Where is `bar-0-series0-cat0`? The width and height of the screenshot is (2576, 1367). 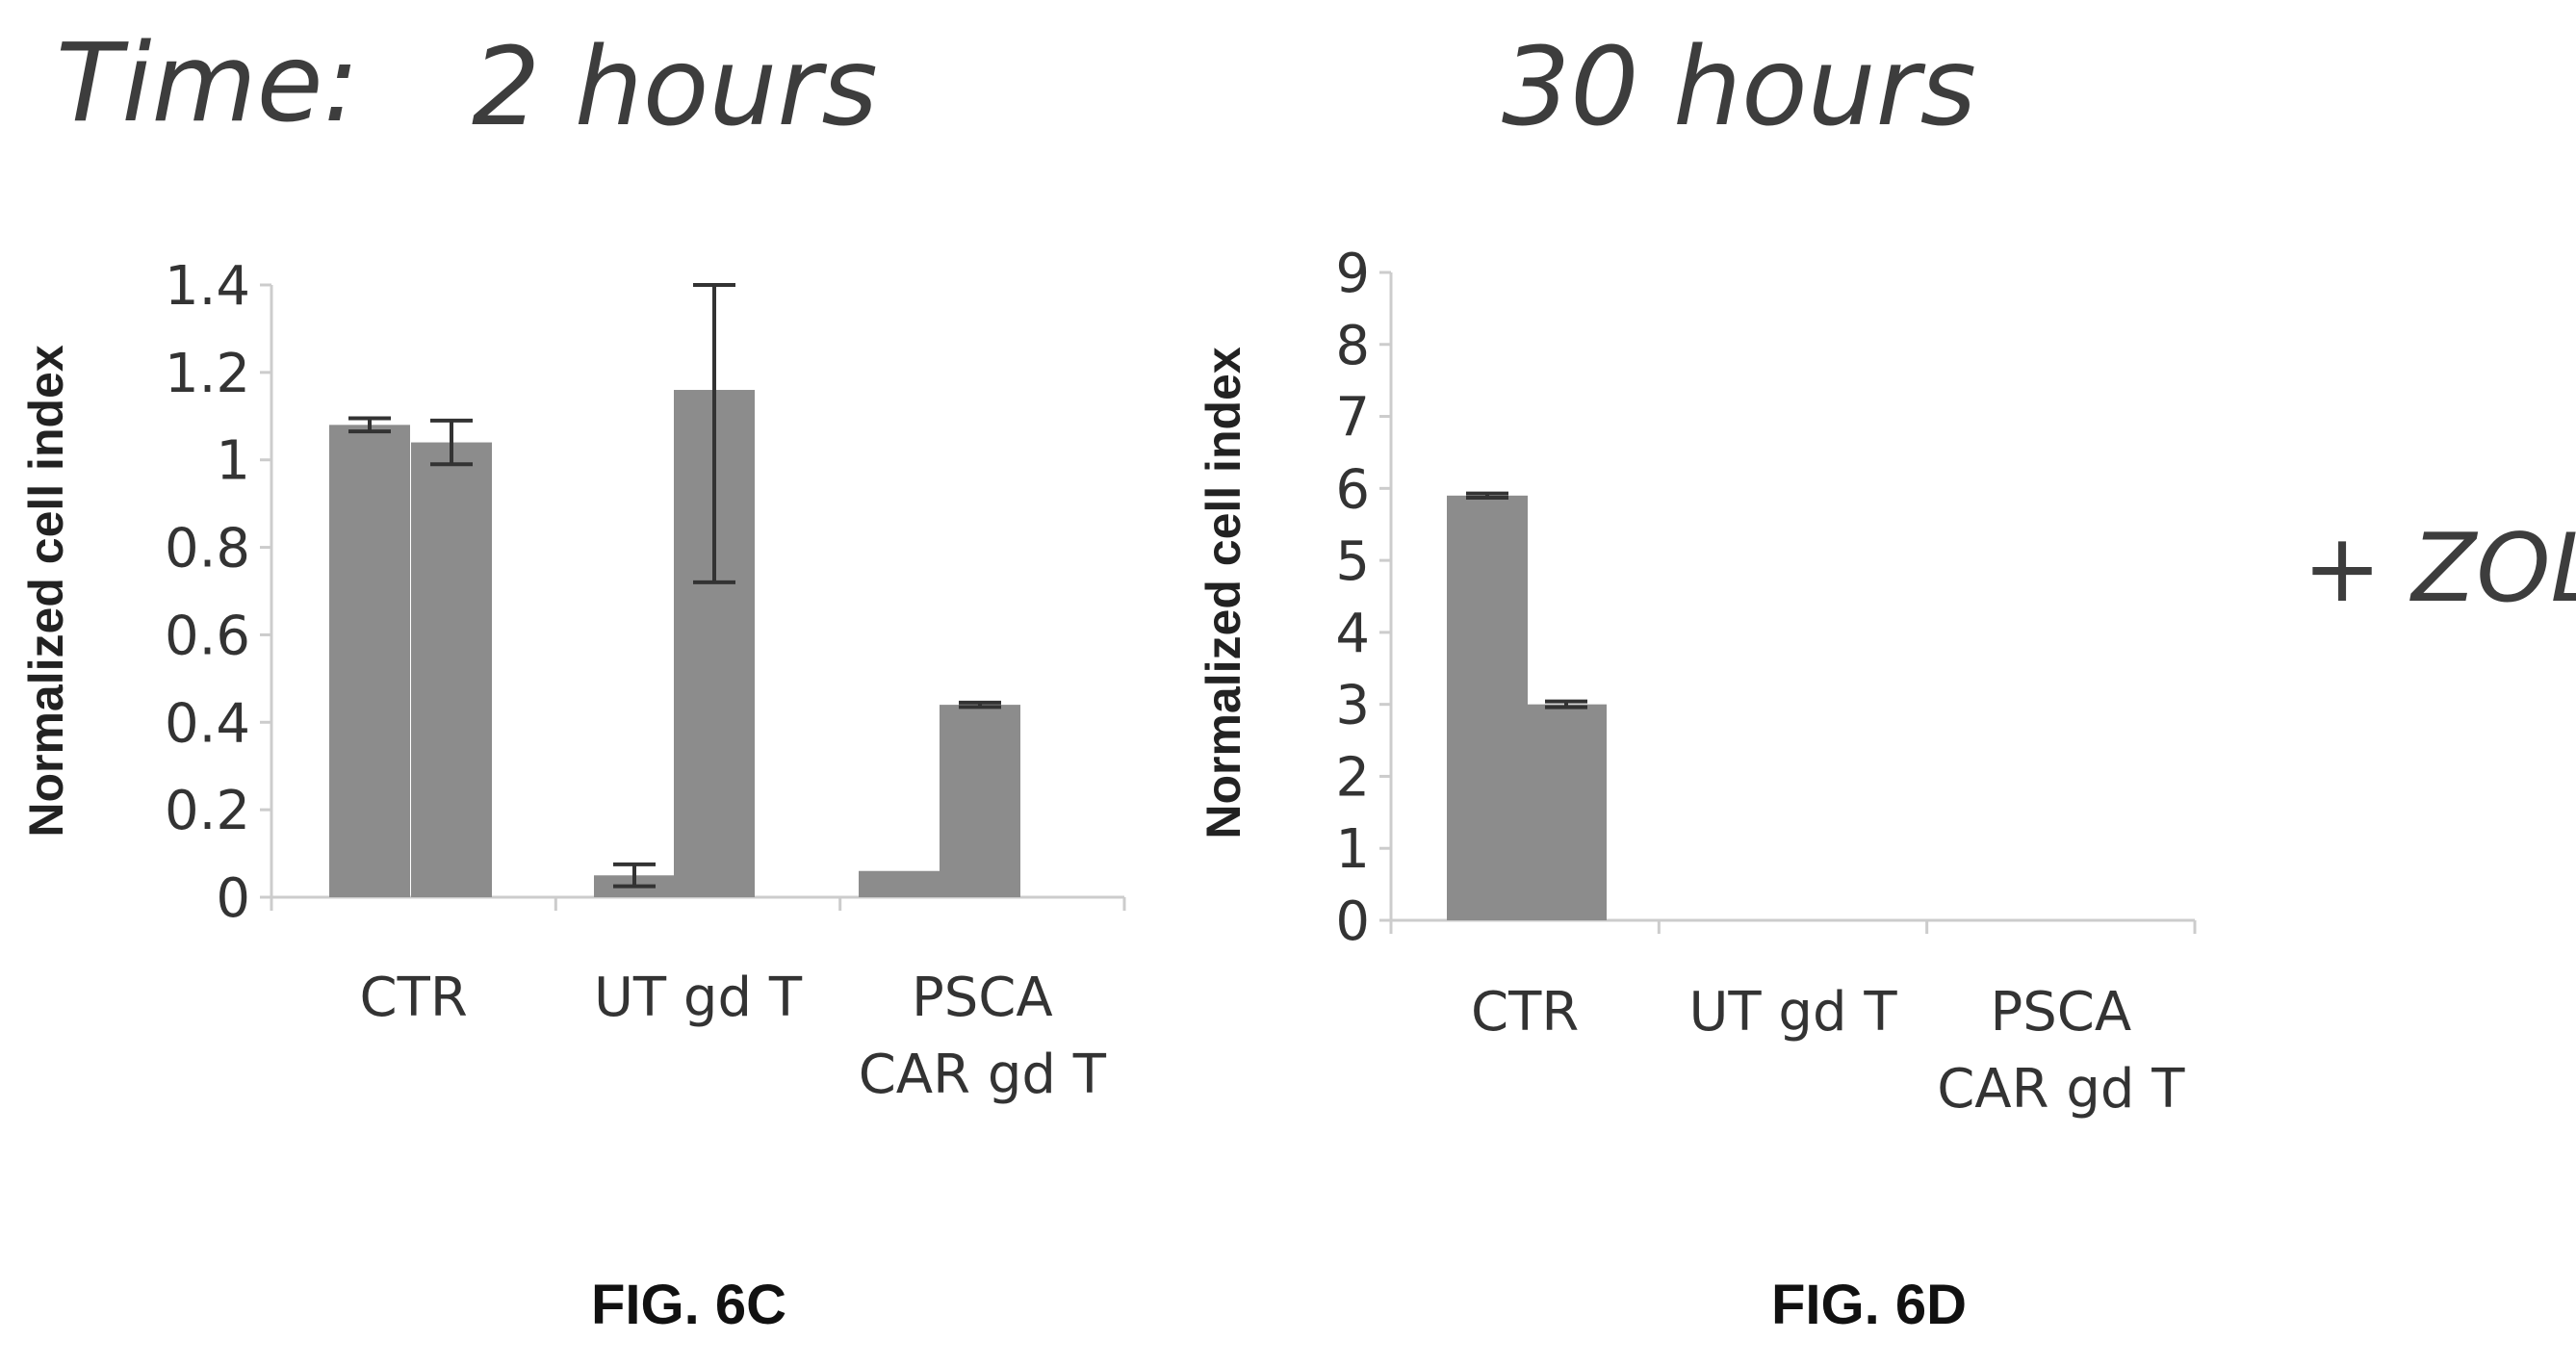
bar-0-series0-cat0 is located at coordinates (370, 661).